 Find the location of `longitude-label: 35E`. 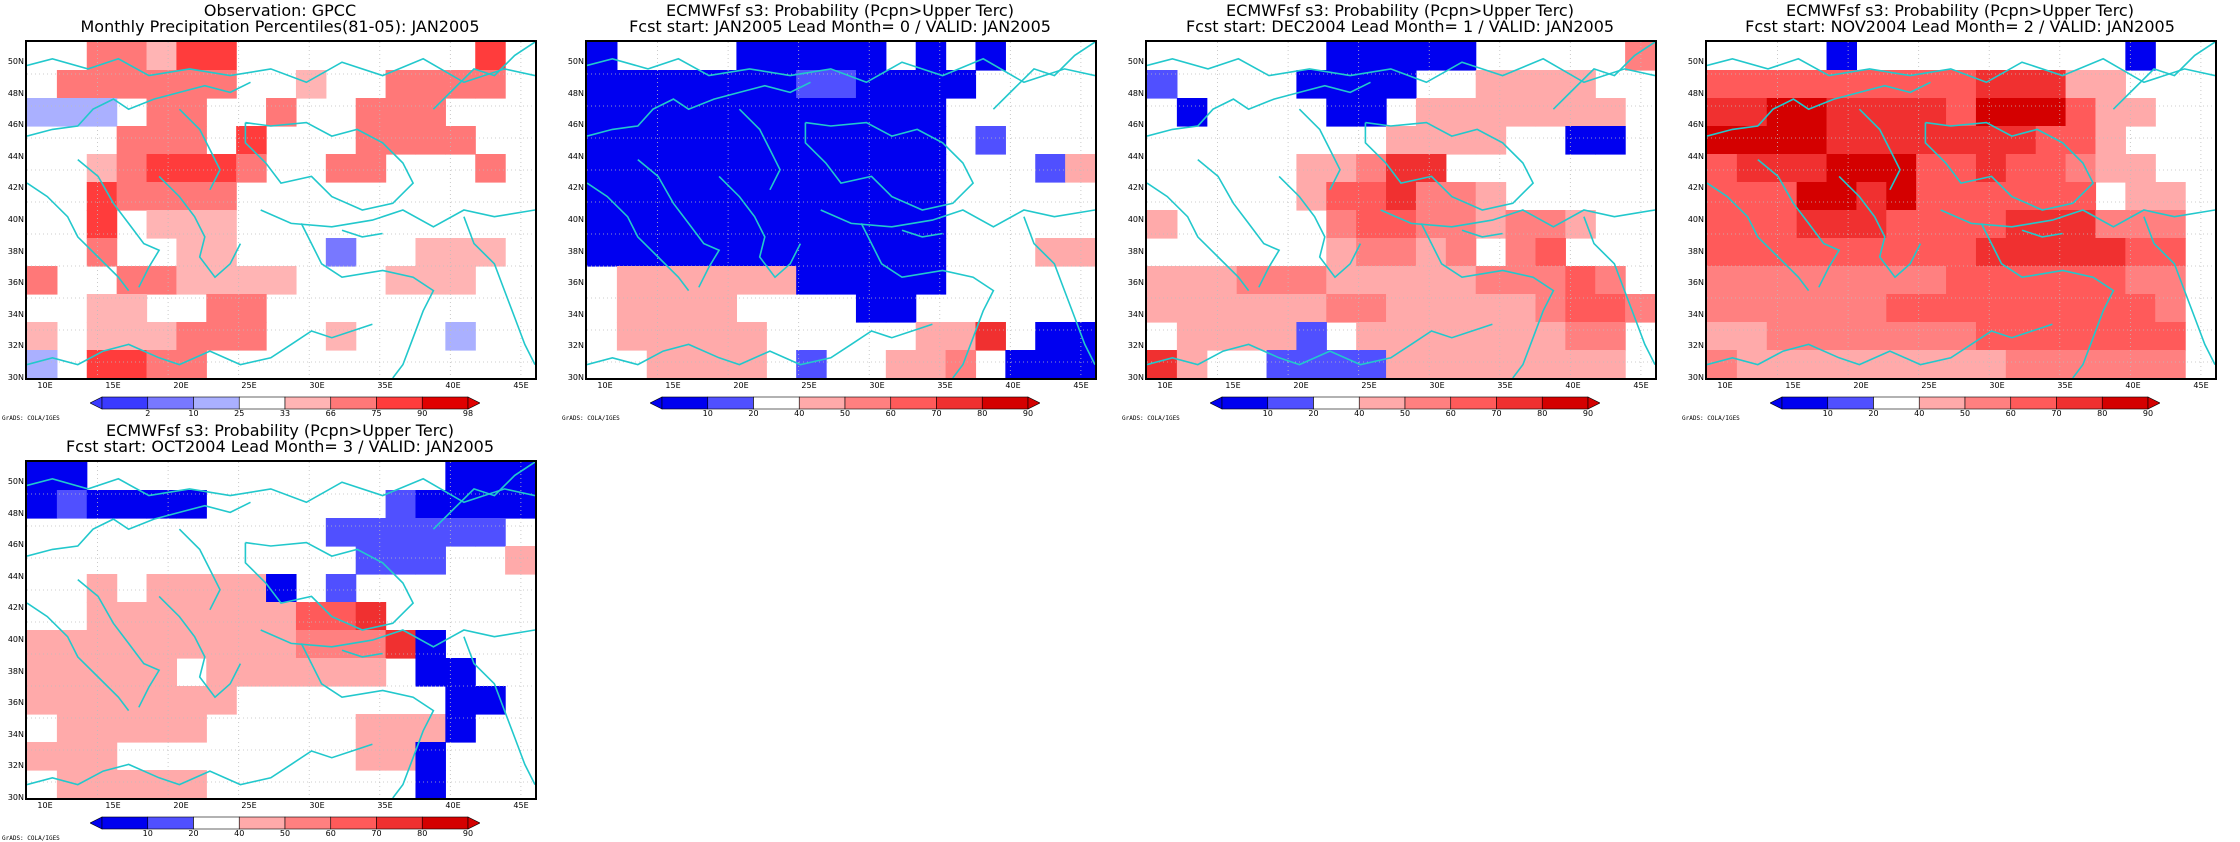

longitude-label: 35E is located at coordinates (945, 385).